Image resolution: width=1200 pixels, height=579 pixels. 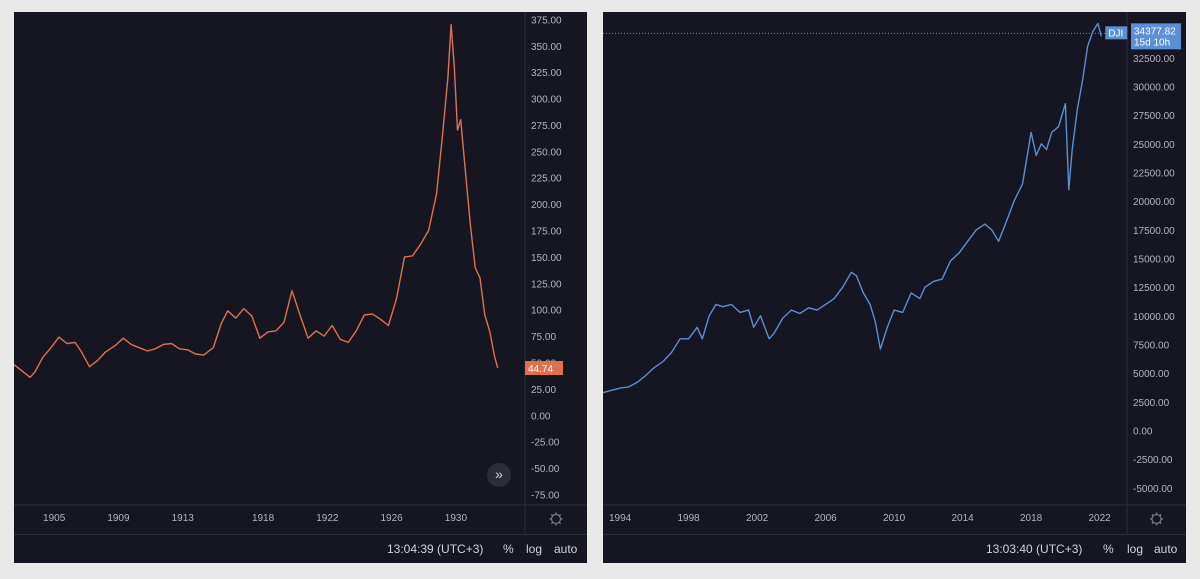 What do you see at coordinates (546, 100) in the screenshot?
I see `left-y-tick-label: 300.00` at bounding box center [546, 100].